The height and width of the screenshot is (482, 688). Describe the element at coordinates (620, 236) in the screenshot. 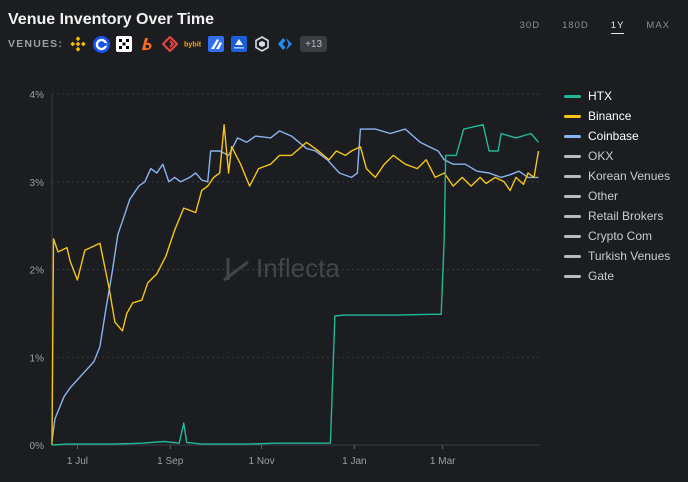

I see `legend-label: Crypto Com` at that location.